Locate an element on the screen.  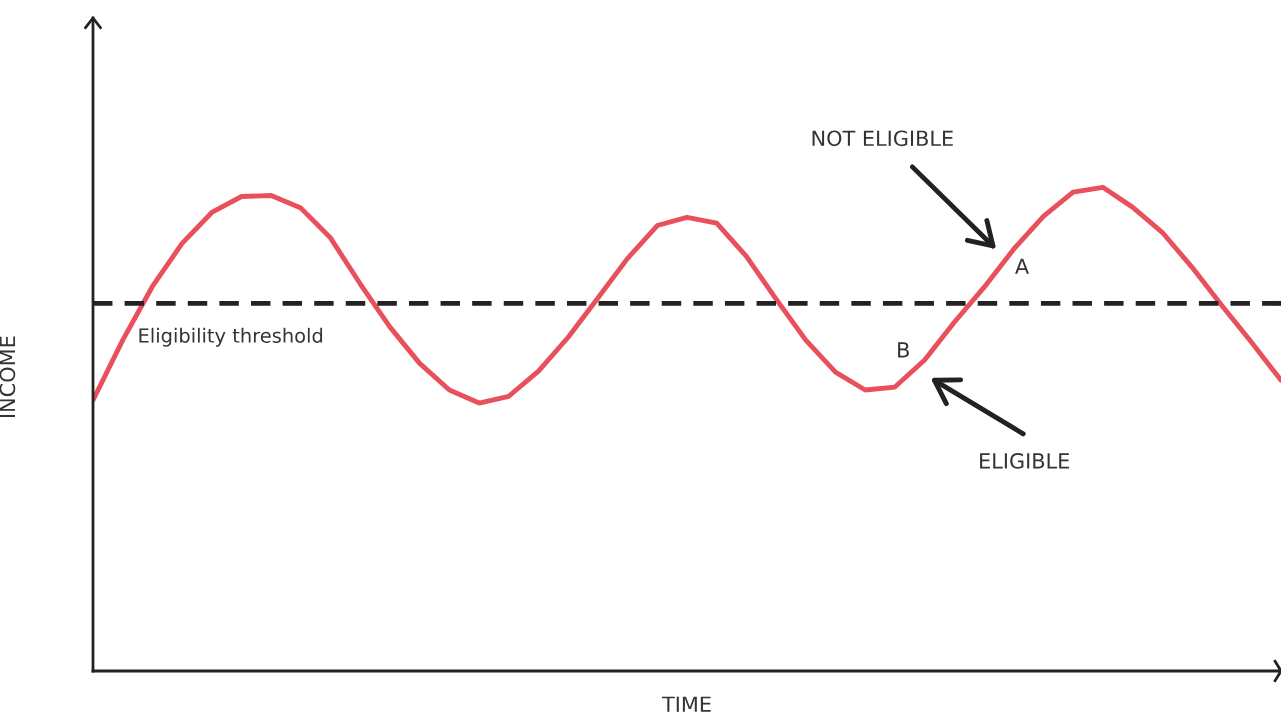
annotation: A is located at coordinates (1022, 266).